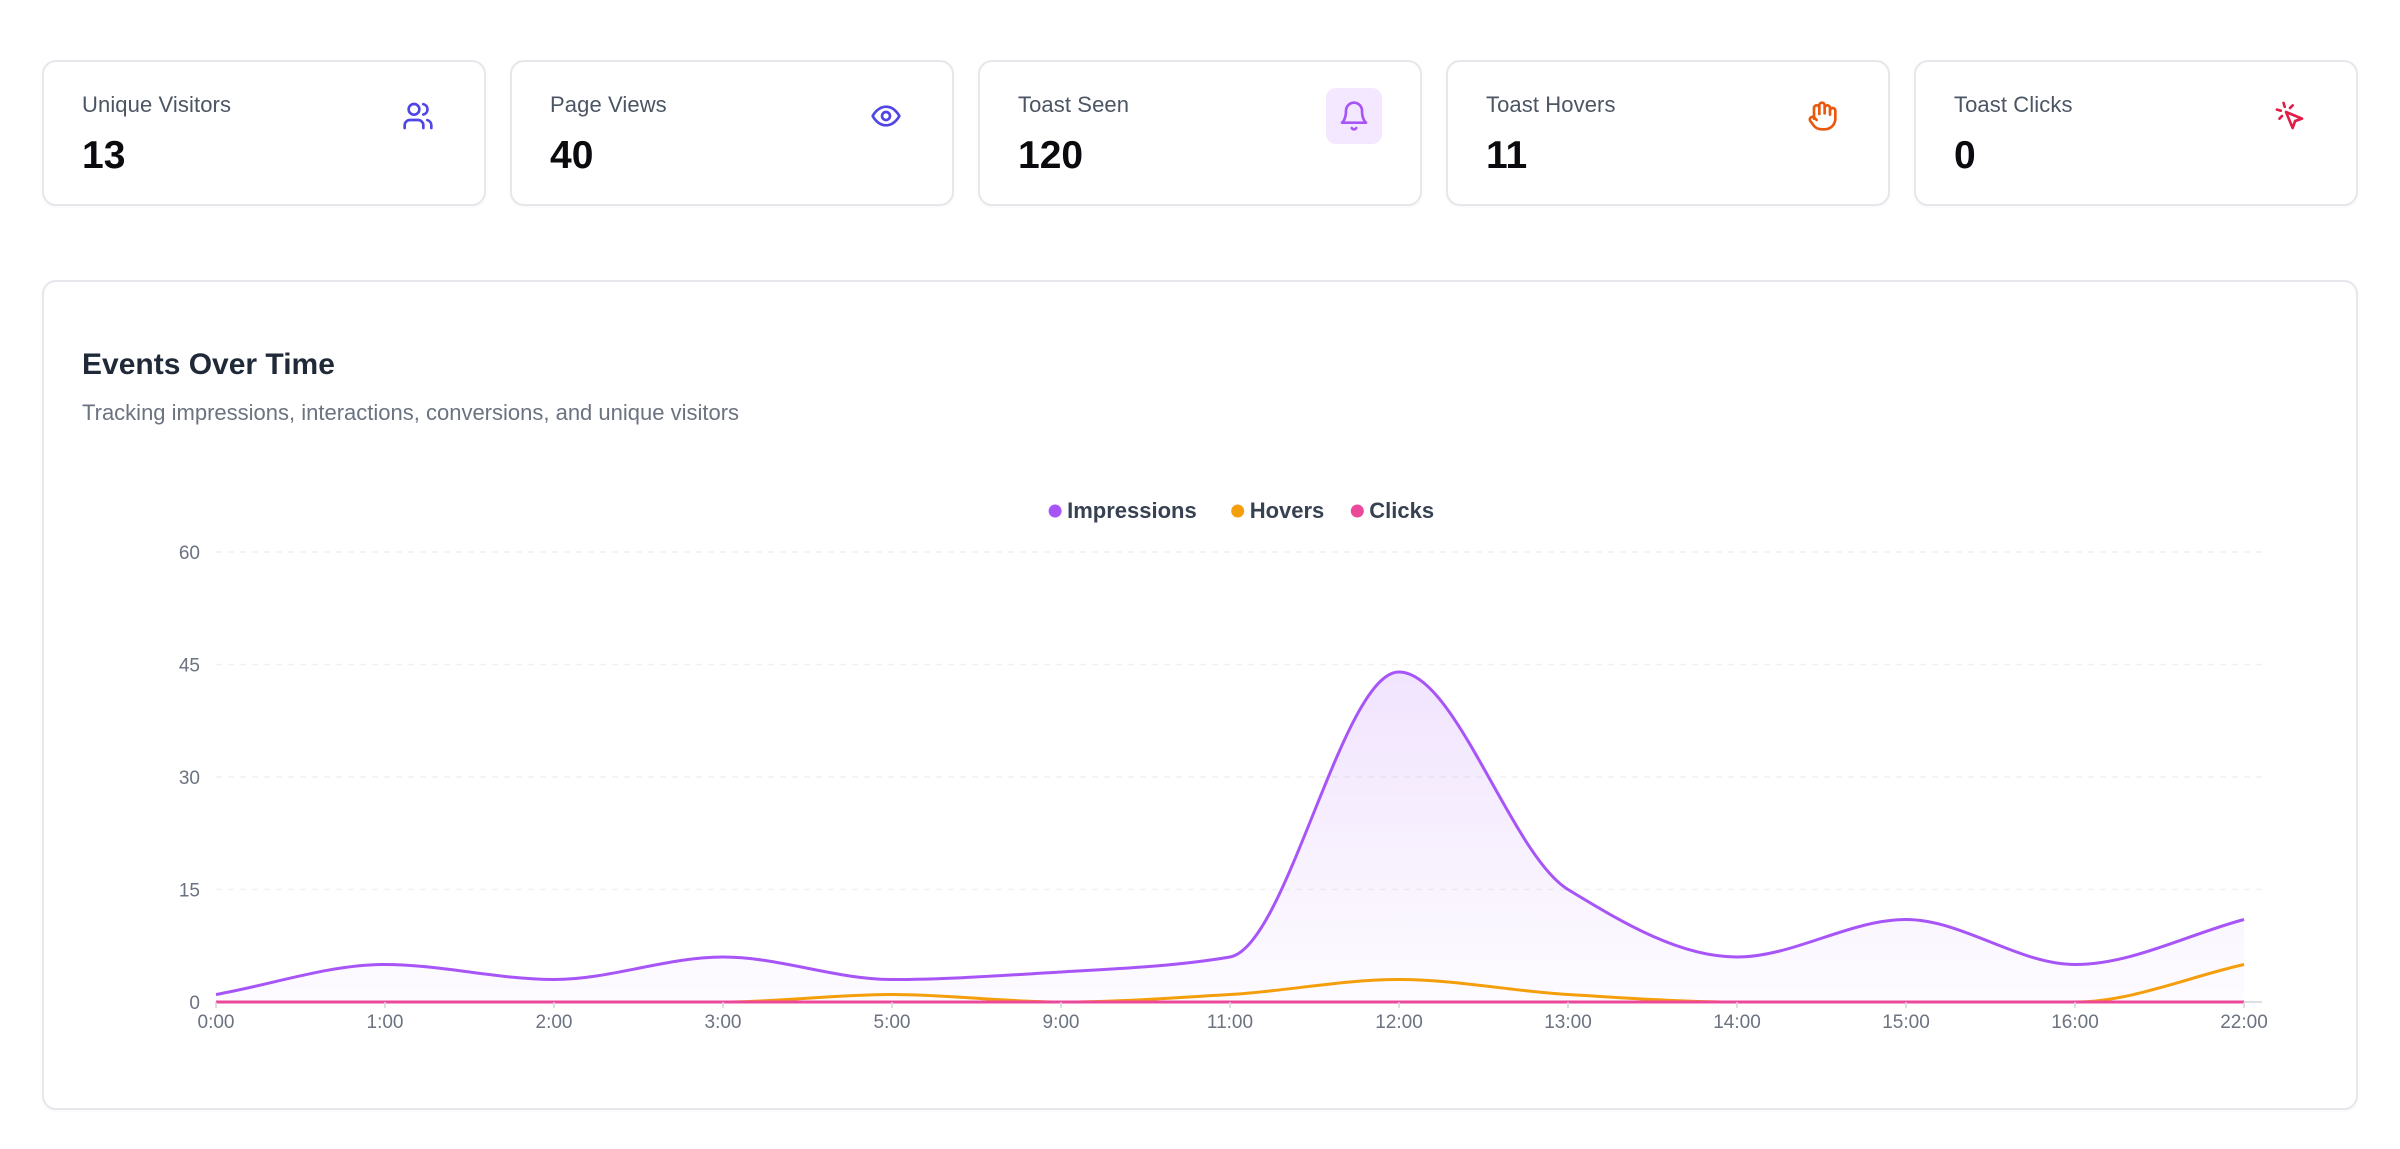 The width and height of the screenshot is (2400, 1149). What do you see at coordinates (1230, 1022) in the screenshot?
I see `x-tick-label: 11:00` at bounding box center [1230, 1022].